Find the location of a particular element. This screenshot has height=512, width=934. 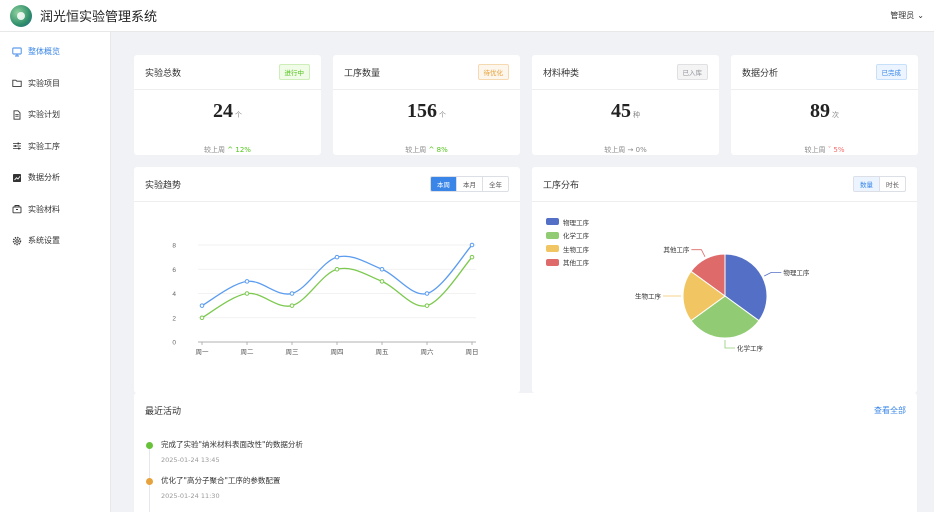

legend-label: 其他工序 is located at coordinates (576, 263).